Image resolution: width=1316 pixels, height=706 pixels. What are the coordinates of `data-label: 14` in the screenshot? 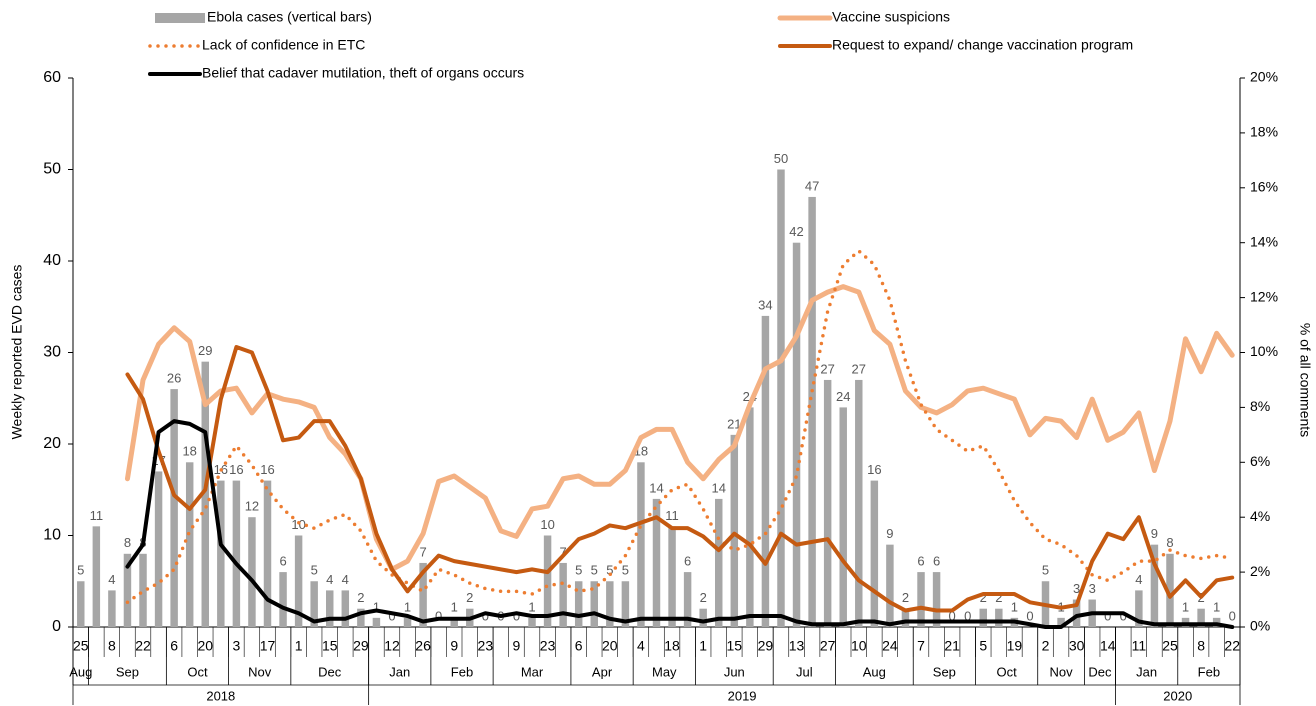 It's located at (719, 487).